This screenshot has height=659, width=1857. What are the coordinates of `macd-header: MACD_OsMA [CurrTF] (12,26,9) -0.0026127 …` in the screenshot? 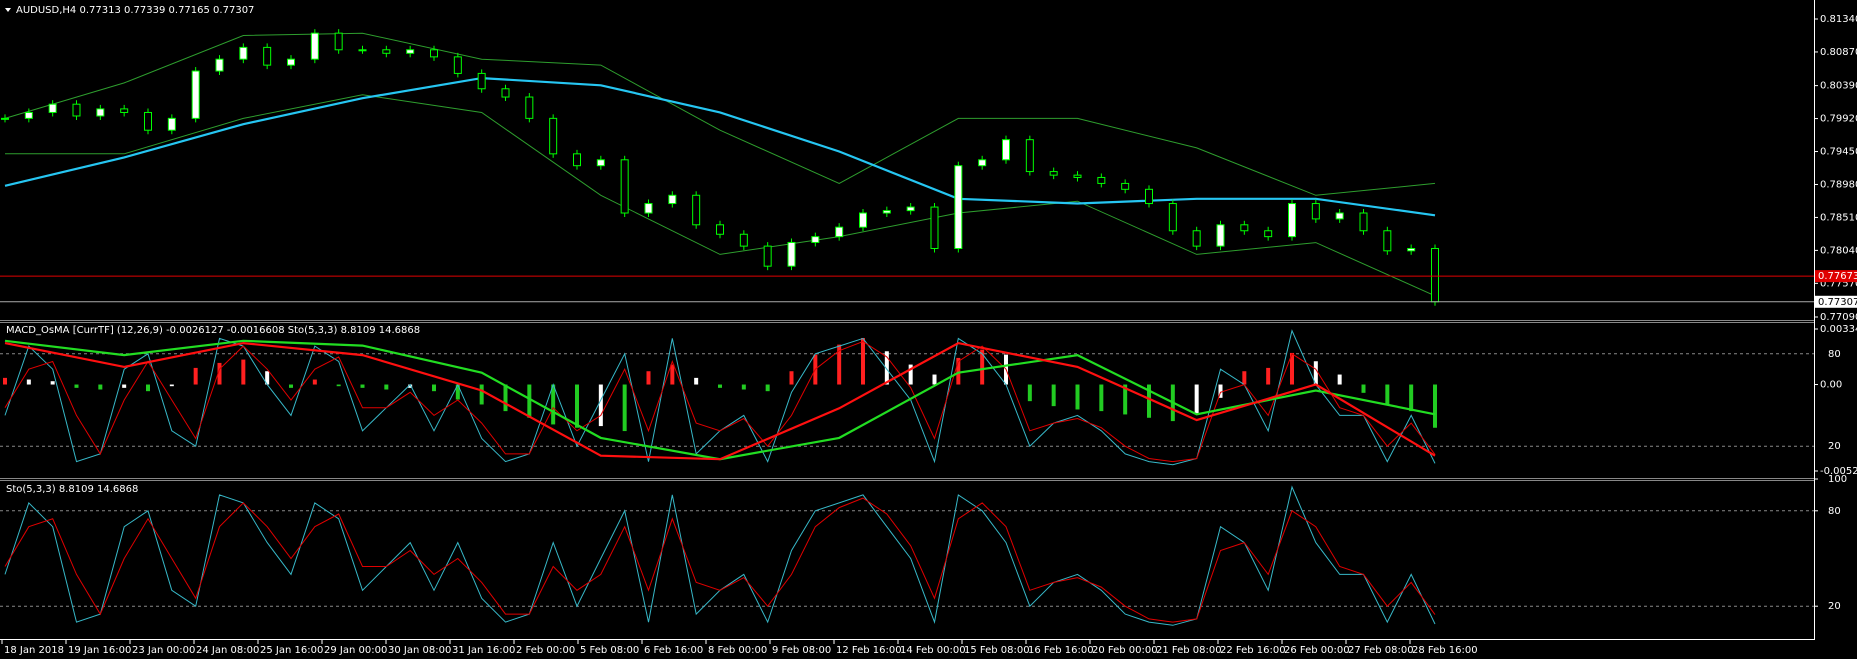 It's located at (213, 330).